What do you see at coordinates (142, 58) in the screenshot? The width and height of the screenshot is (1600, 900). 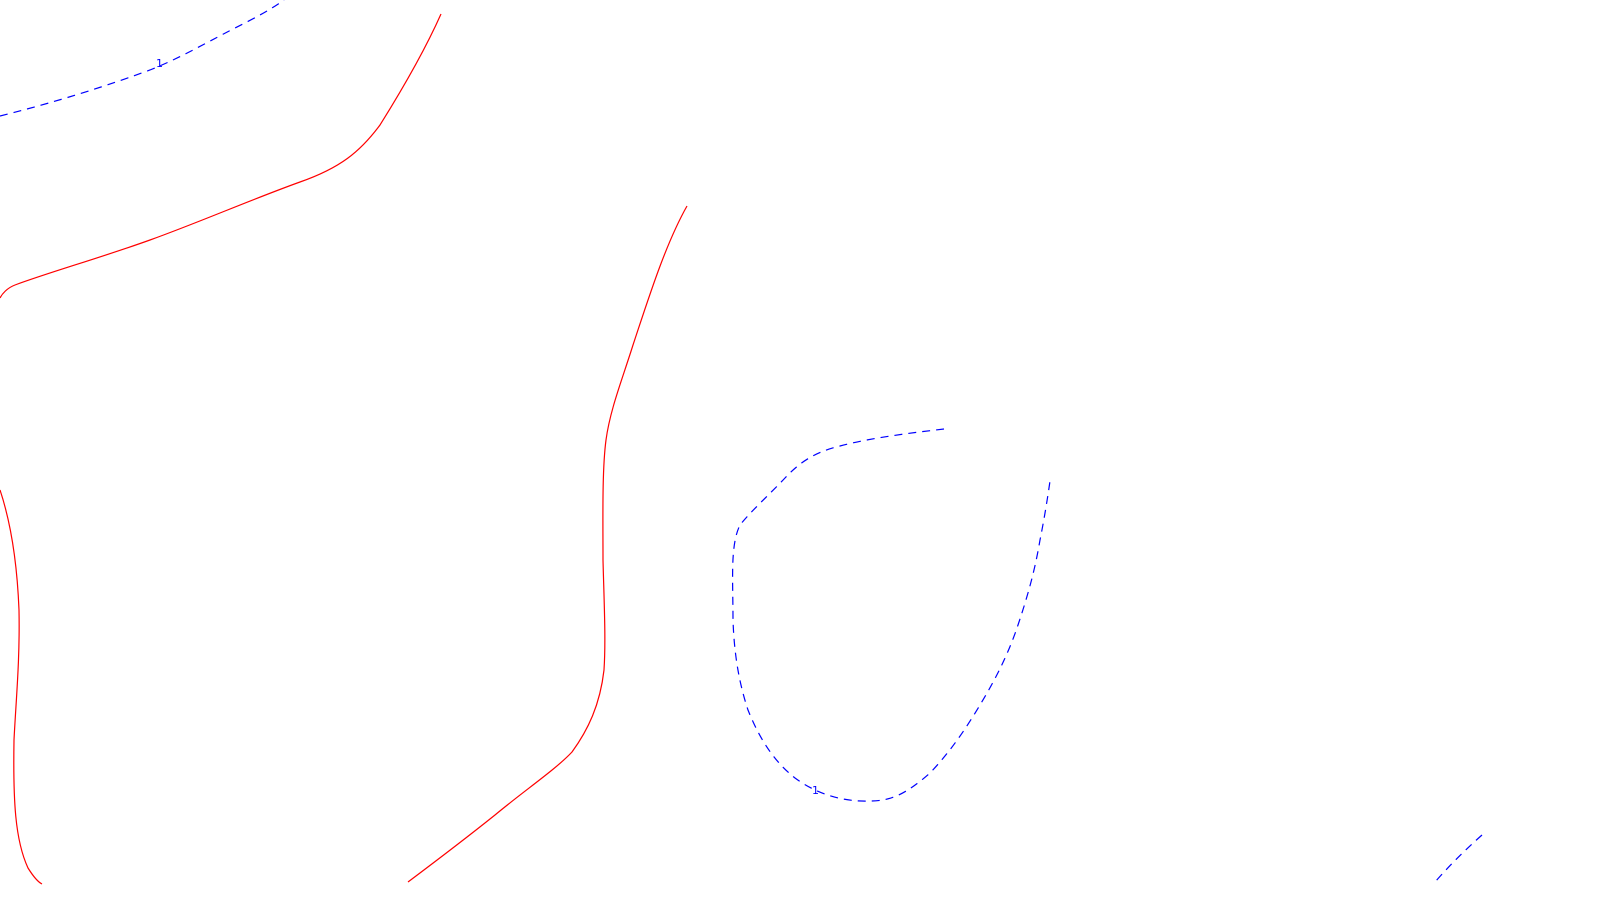 I see `blue-contour-top-left` at bounding box center [142, 58].